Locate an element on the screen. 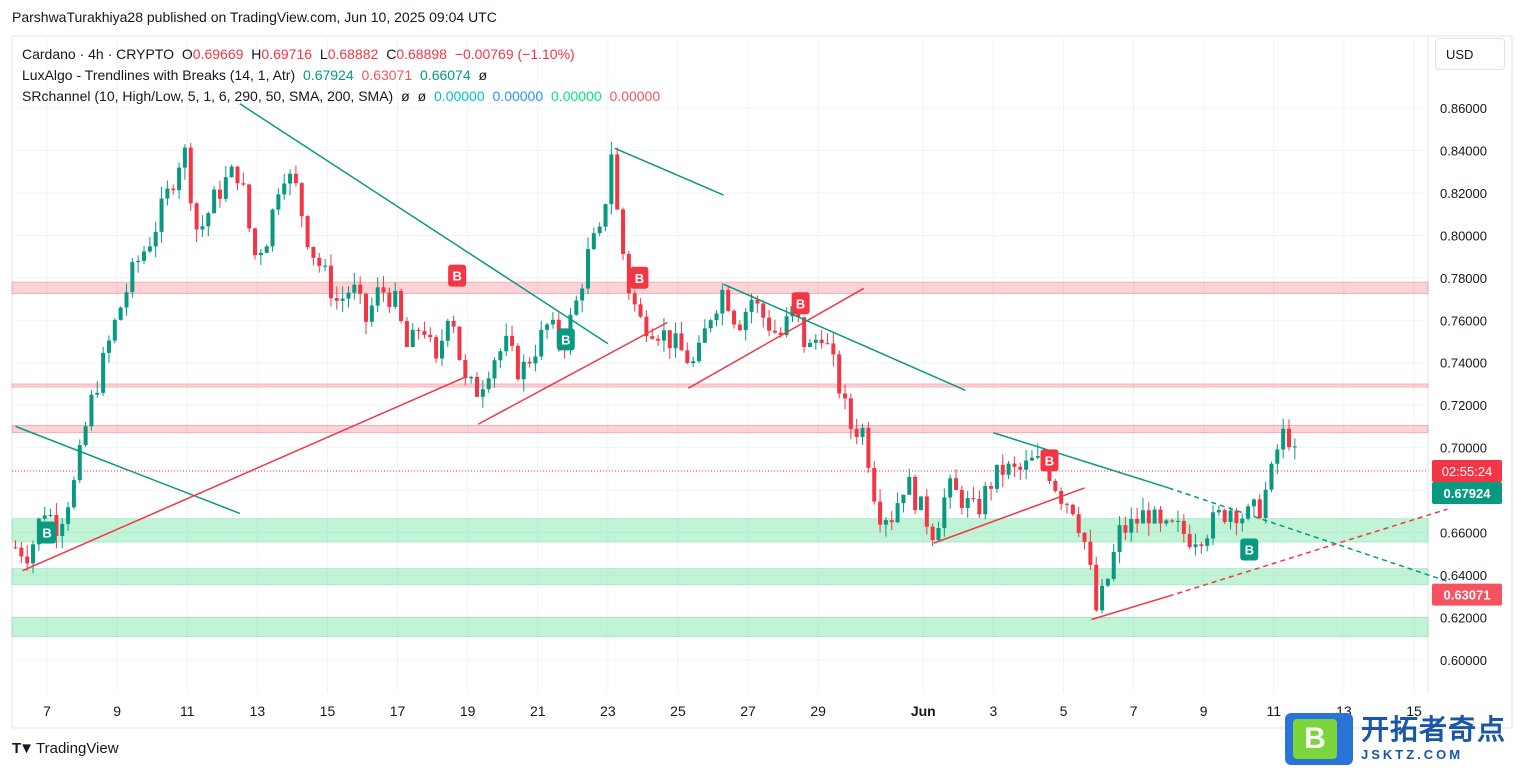  countdown-badge is located at coordinates (1467, 470).